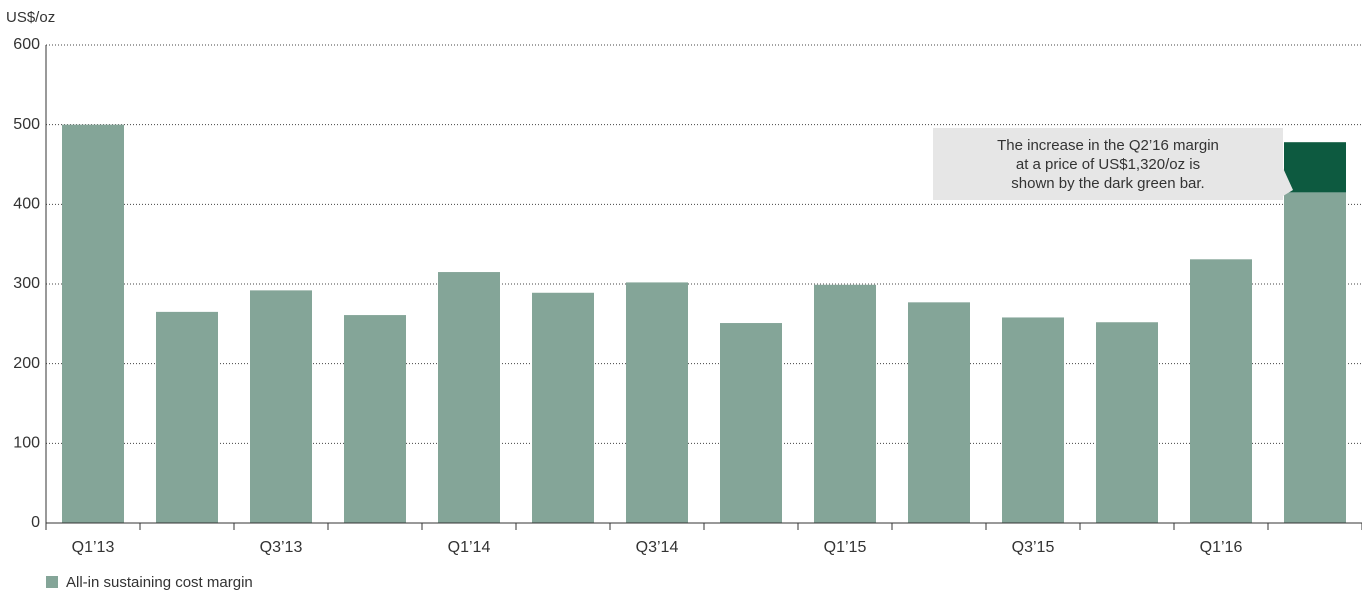  I want to click on callout-box, so click(1108, 164).